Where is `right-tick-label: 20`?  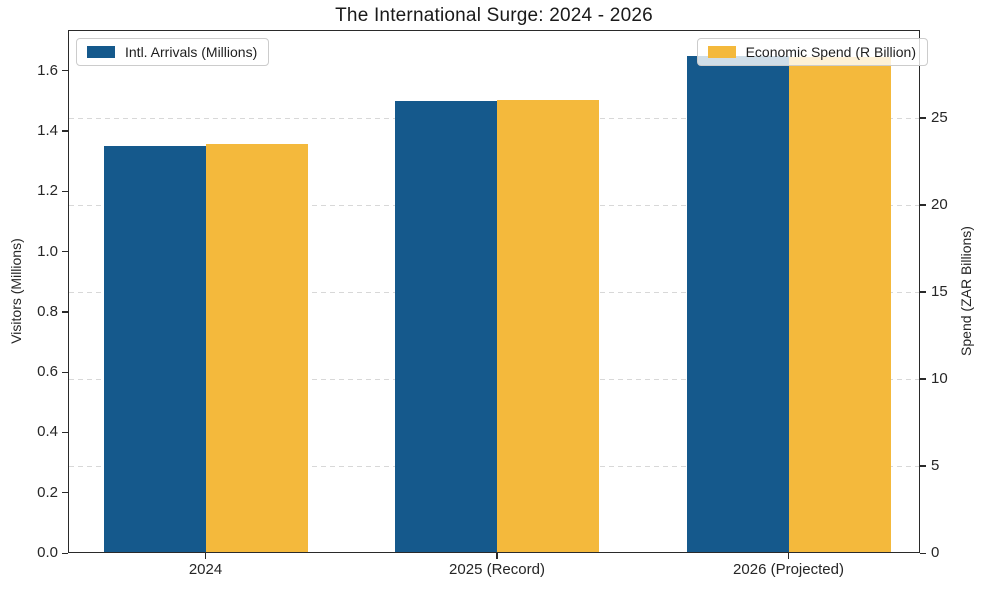
right-tick-label: 20 is located at coordinates (939, 204).